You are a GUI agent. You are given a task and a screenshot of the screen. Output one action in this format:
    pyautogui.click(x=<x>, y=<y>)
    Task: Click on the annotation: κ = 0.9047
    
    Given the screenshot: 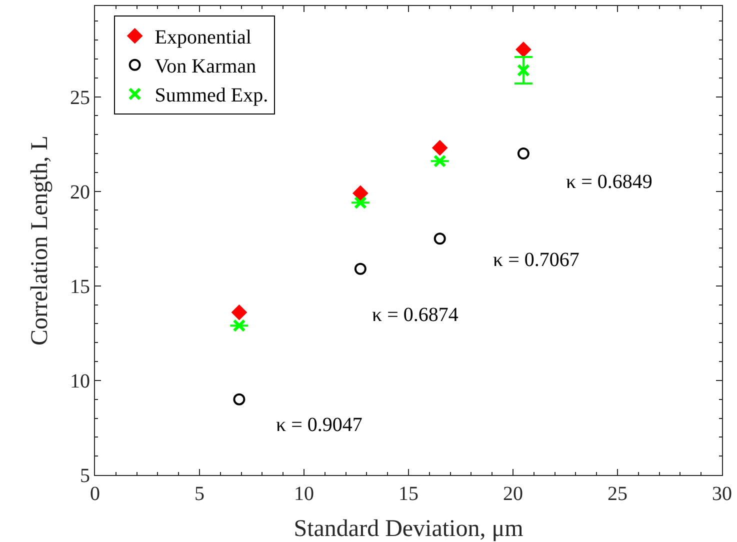 What is the action you would take?
    pyautogui.click(x=319, y=425)
    